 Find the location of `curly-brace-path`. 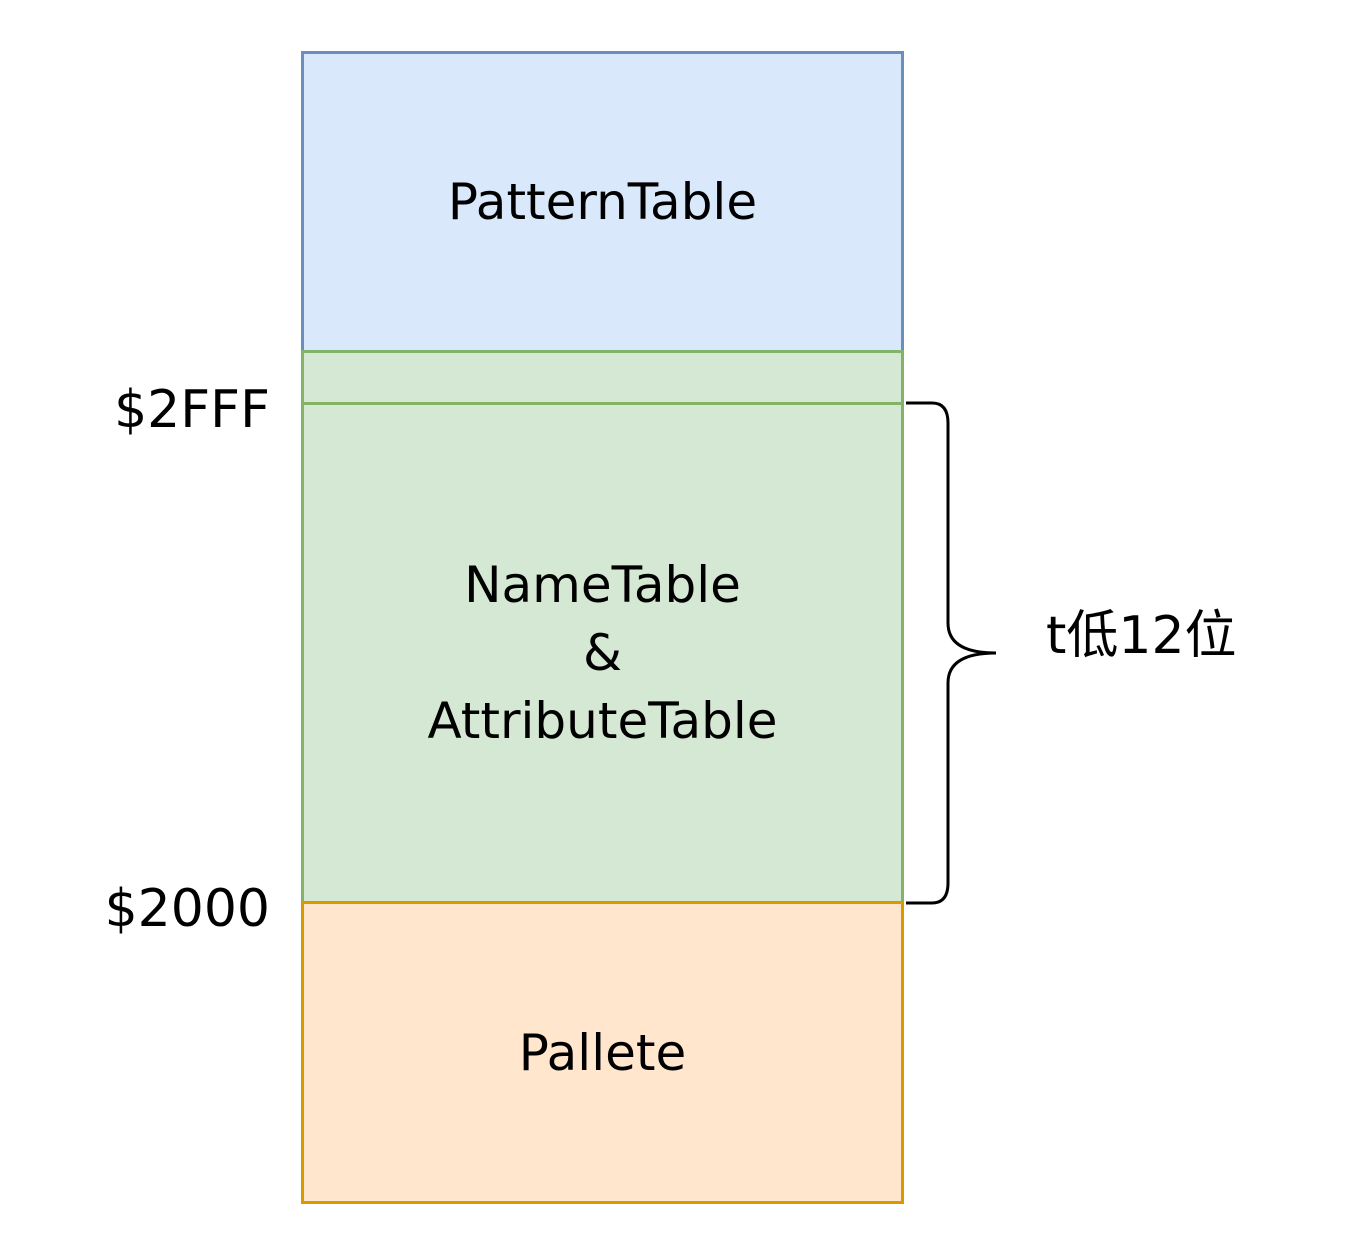

curly-brace-path is located at coordinates (951, 653).